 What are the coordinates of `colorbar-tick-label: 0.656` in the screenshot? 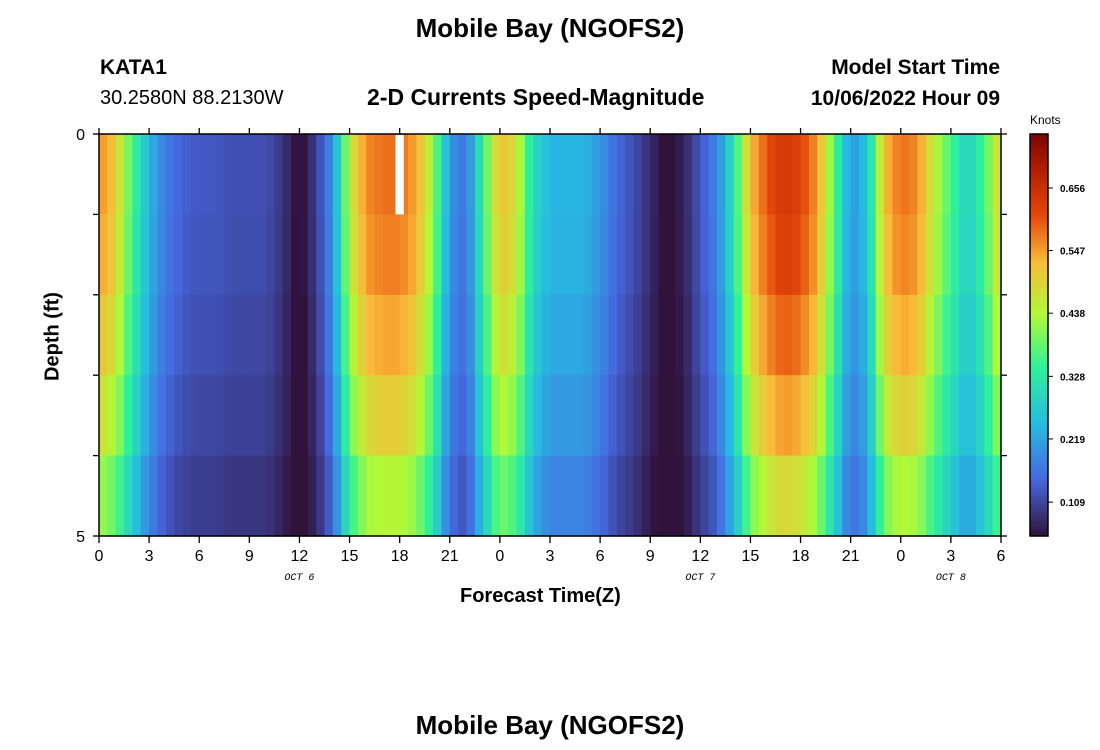 It's located at (1072, 189).